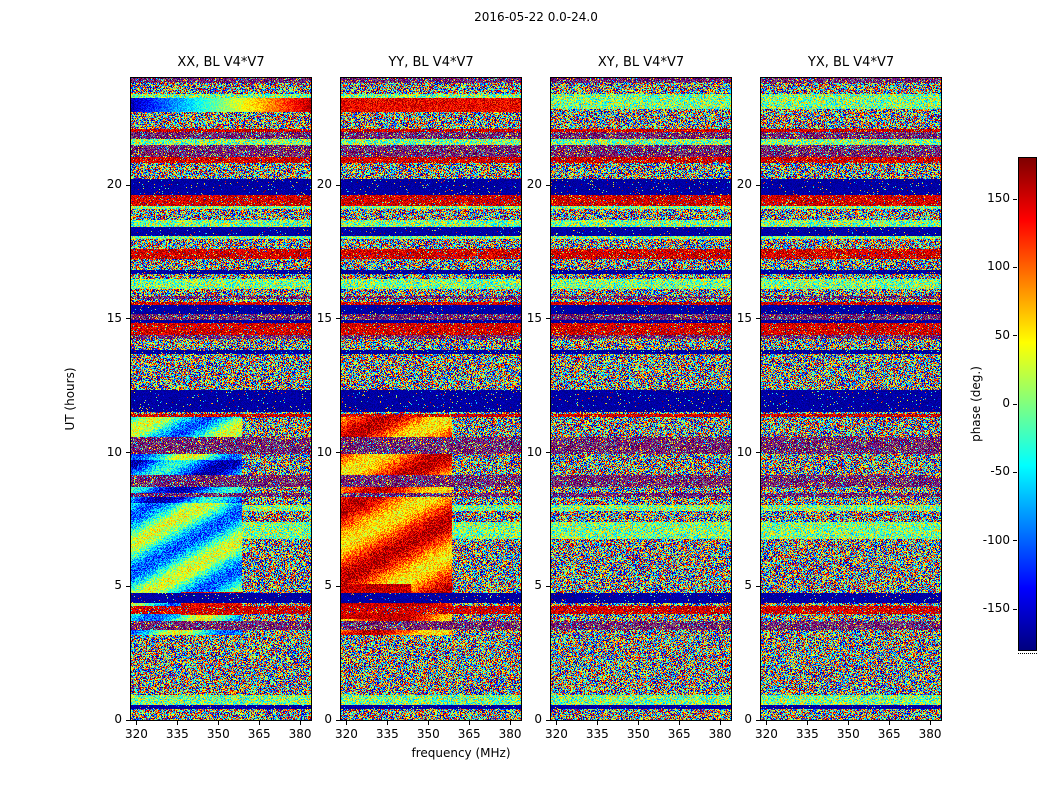 This screenshot has width=1050, height=800. What do you see at coordinates (431, 62) in the screenshot?
I see `panel-title-yy: YY, BL V4*V7` at bounding box center [431, 62].